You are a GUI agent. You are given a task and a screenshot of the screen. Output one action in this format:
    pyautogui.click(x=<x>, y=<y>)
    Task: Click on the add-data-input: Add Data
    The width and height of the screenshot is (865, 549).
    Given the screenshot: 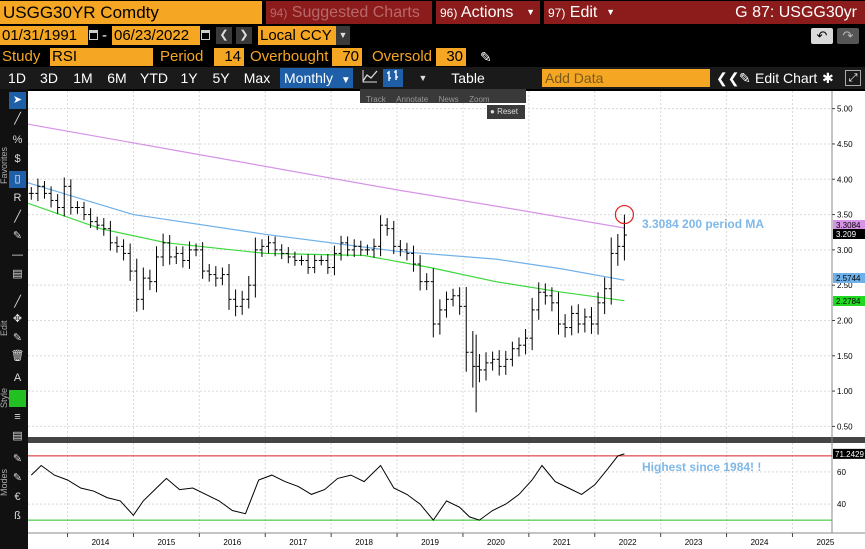 What is the action you would take?
    pyautogui.click(x=626, y=78)
    